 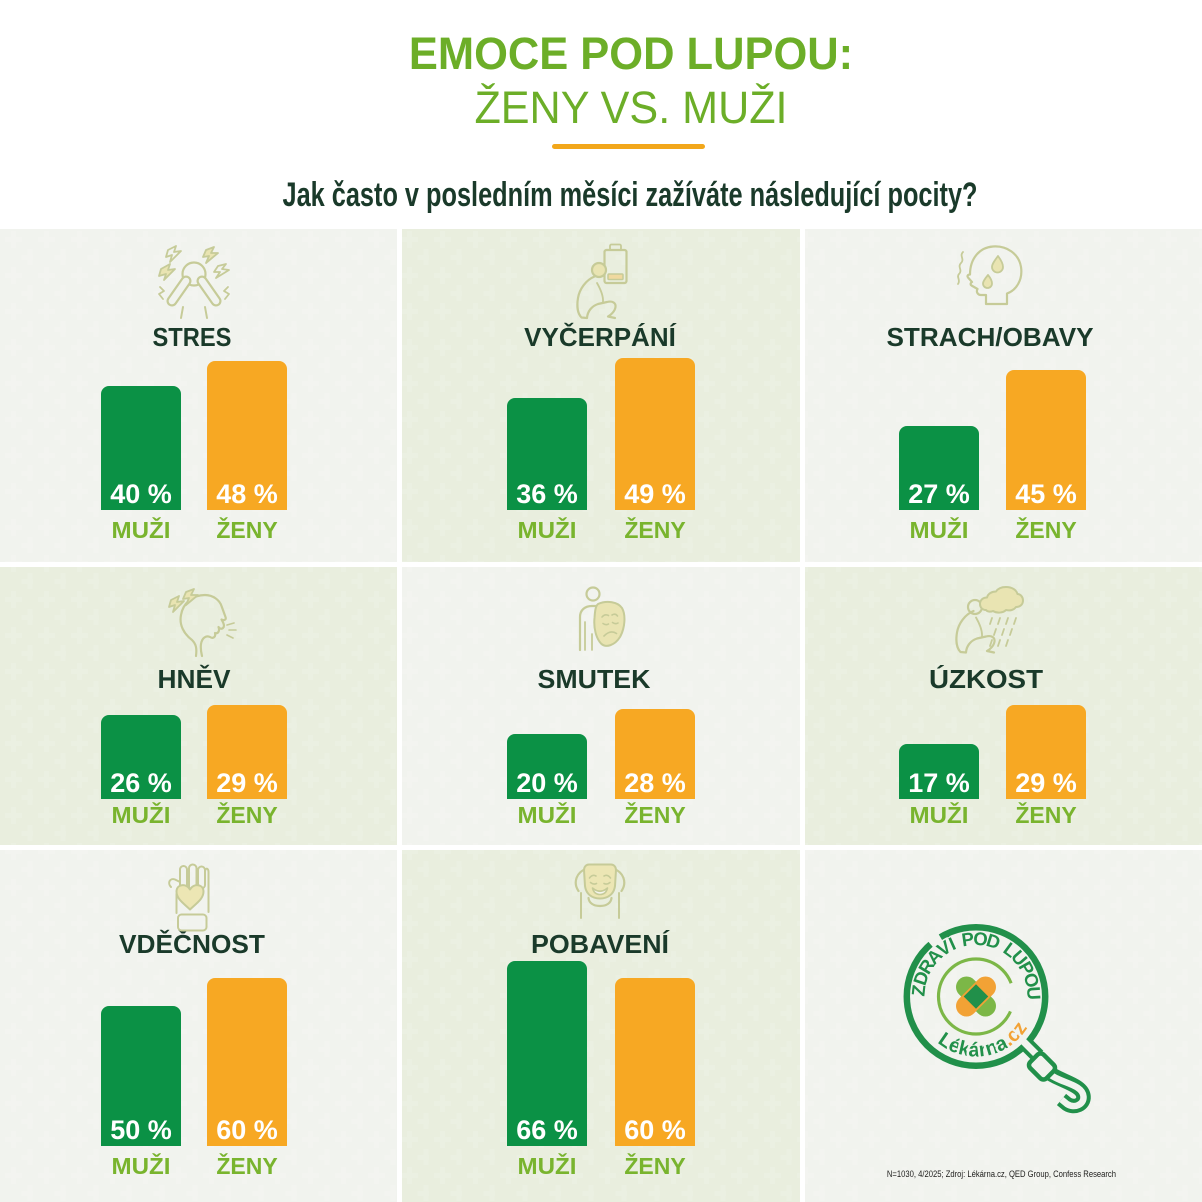 I want to click on svg-text: Z, so click(x=918, y=990).